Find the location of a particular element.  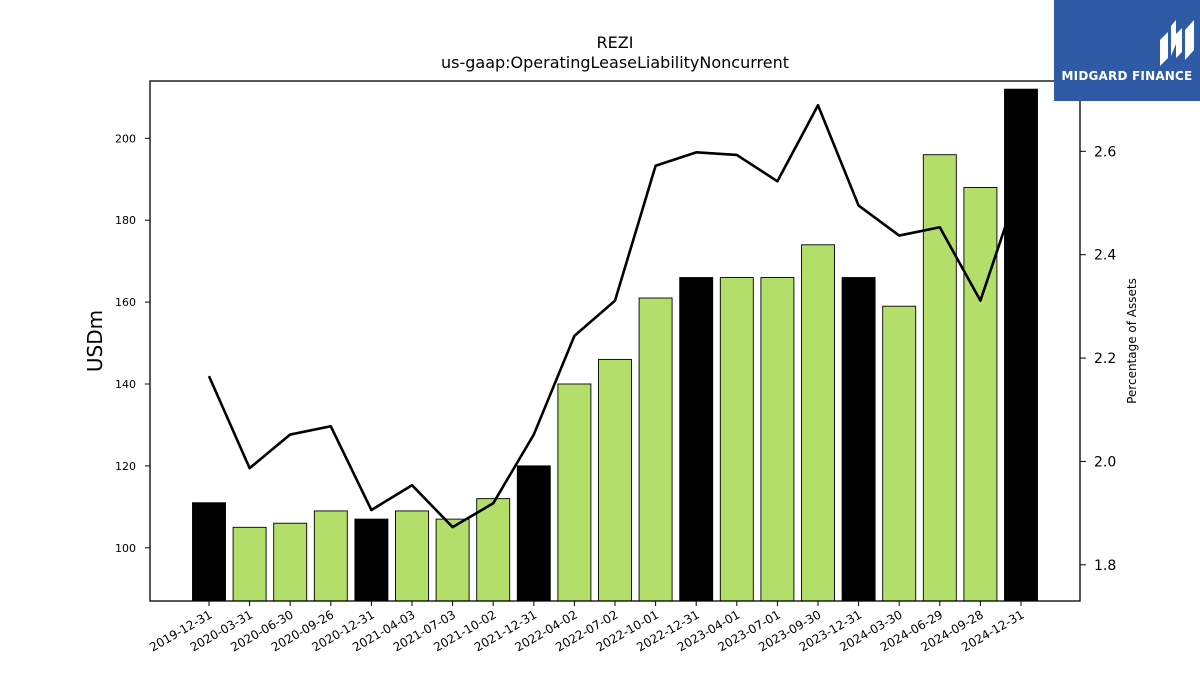

brand-name: MIDGARD FINANCE is located at coordinates (1127, 76).